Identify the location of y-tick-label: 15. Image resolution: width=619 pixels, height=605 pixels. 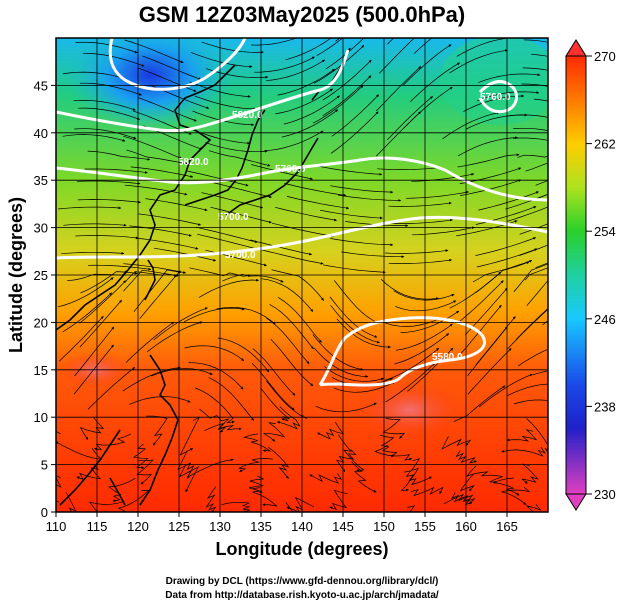
(41, 370).